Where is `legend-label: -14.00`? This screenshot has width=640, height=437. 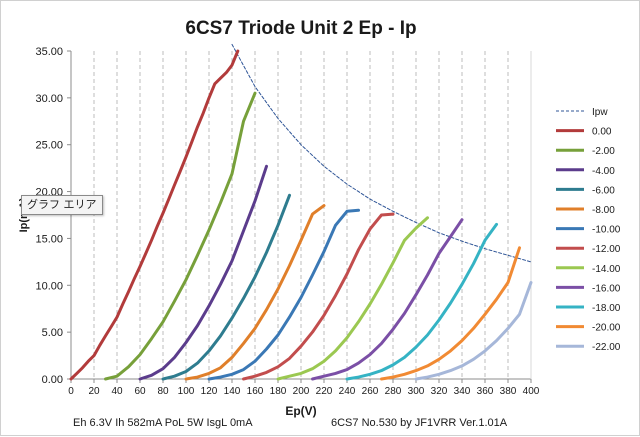 legend-label: -14.00 is located at coordinates (606, 269).